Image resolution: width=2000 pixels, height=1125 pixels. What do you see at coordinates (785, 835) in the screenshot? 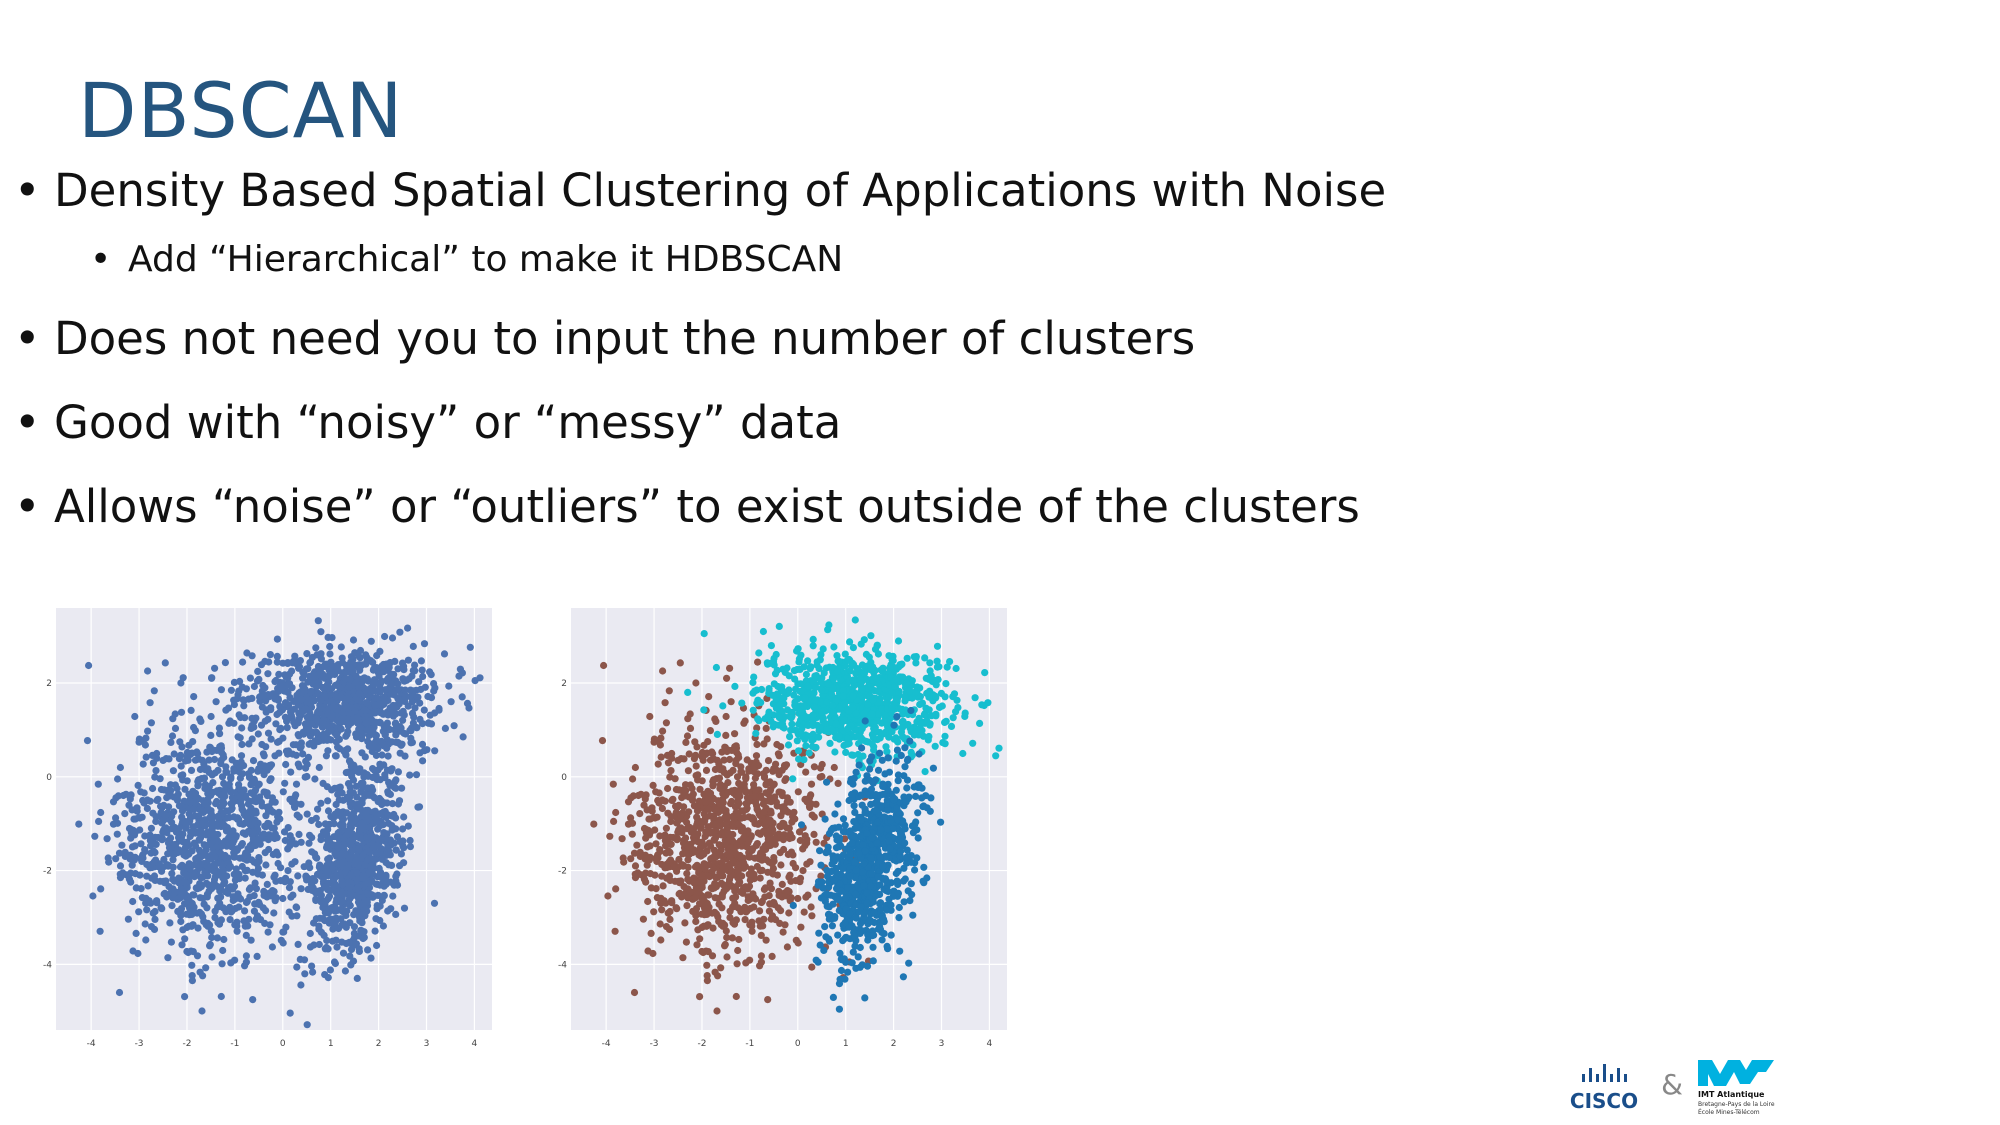
I see `scatter-plot-clustered: -4 -3 -2 -1 0 1 2 3 4 2 0 -2 -4` at bounding box center [785, 835].